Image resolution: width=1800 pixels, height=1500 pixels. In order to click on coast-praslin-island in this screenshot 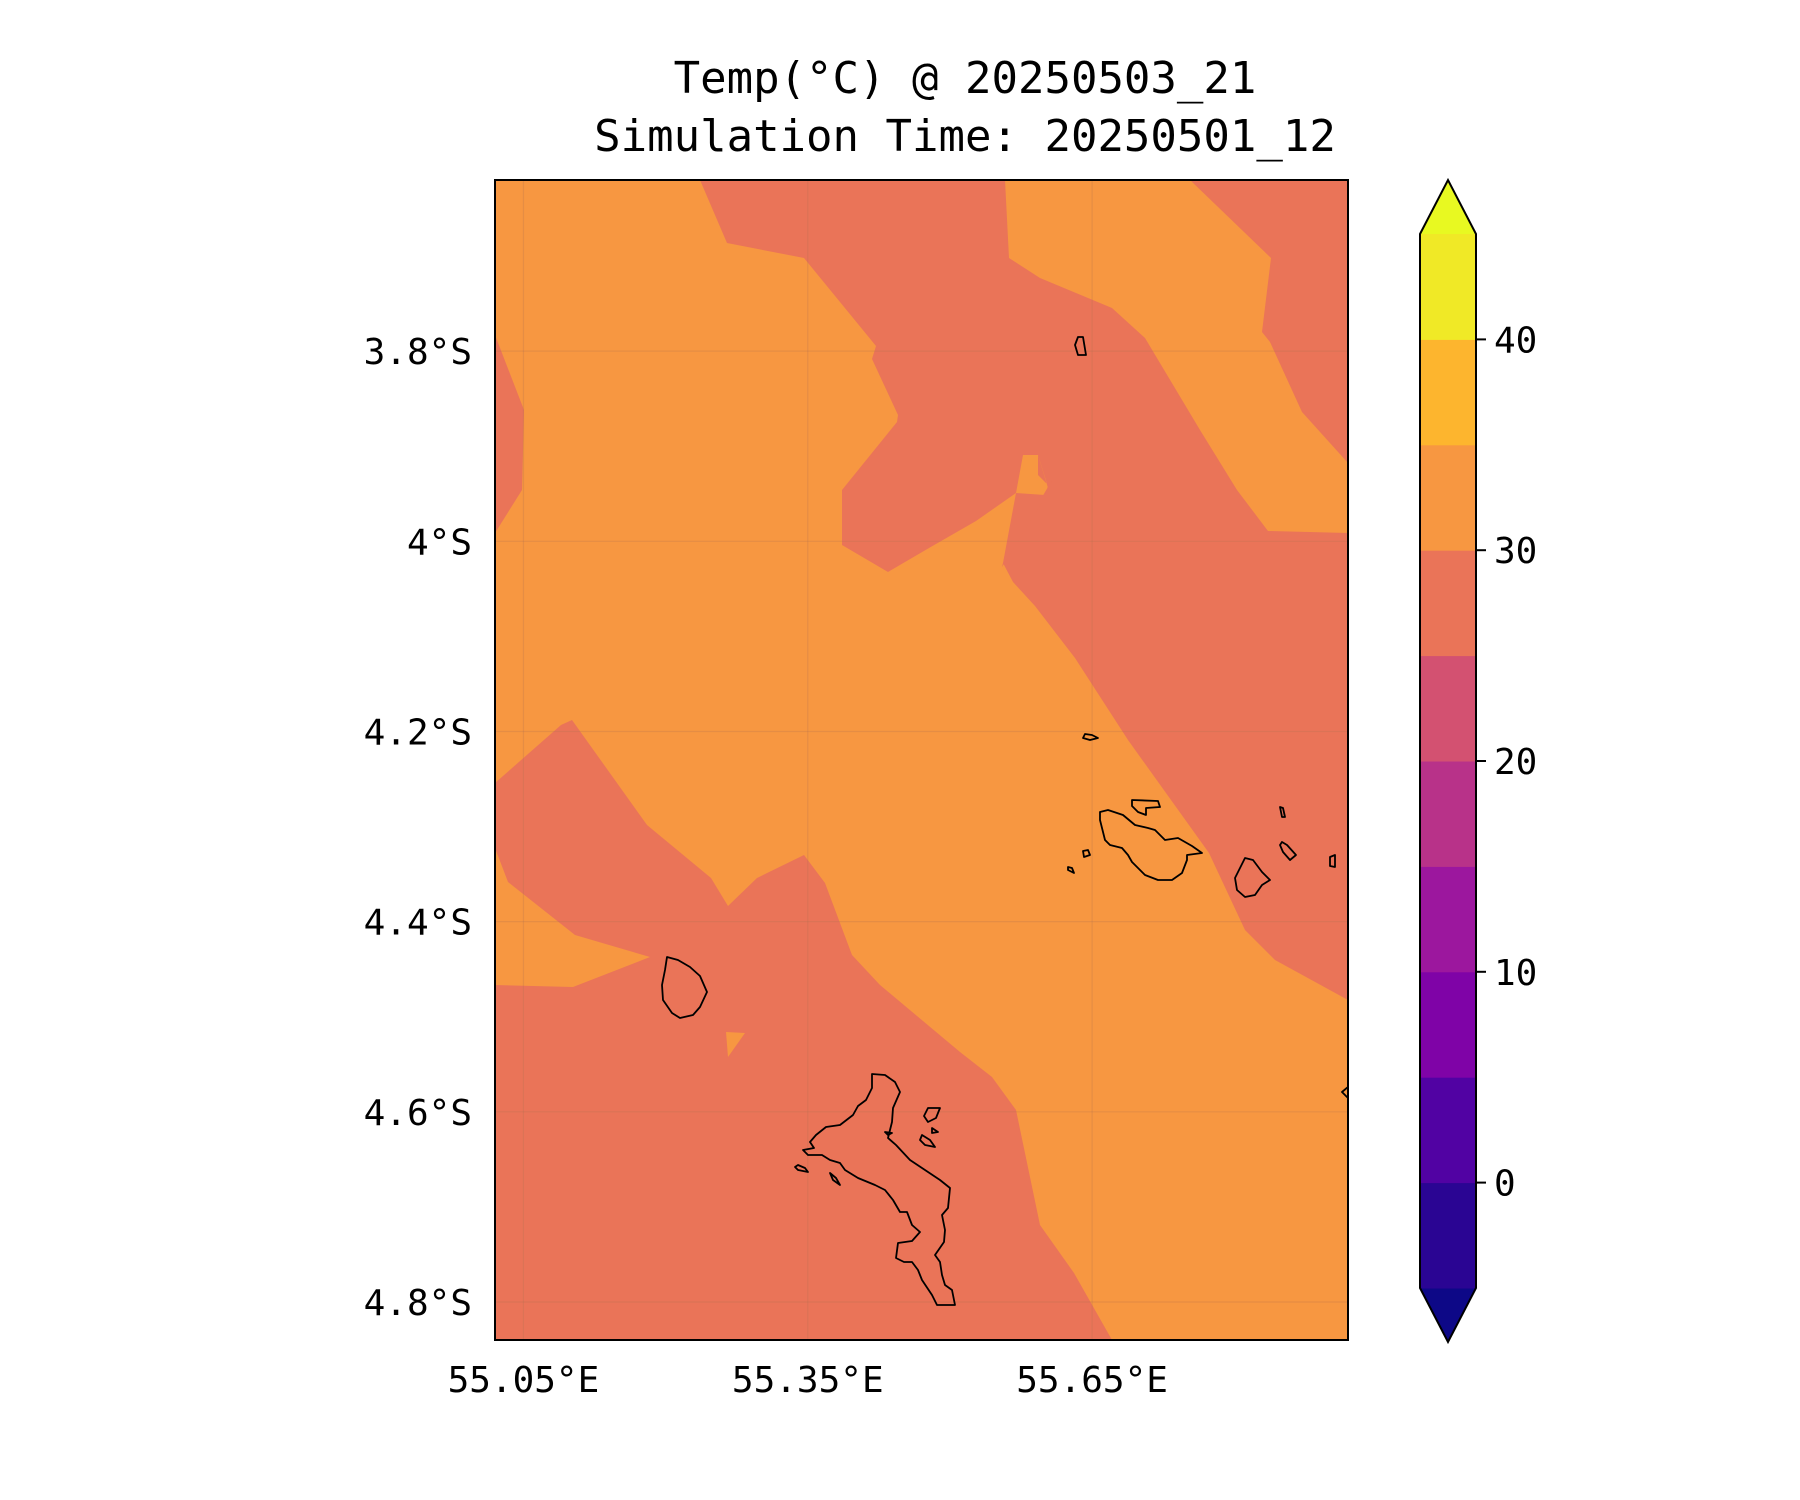, I will do `click(1151, 845)`.